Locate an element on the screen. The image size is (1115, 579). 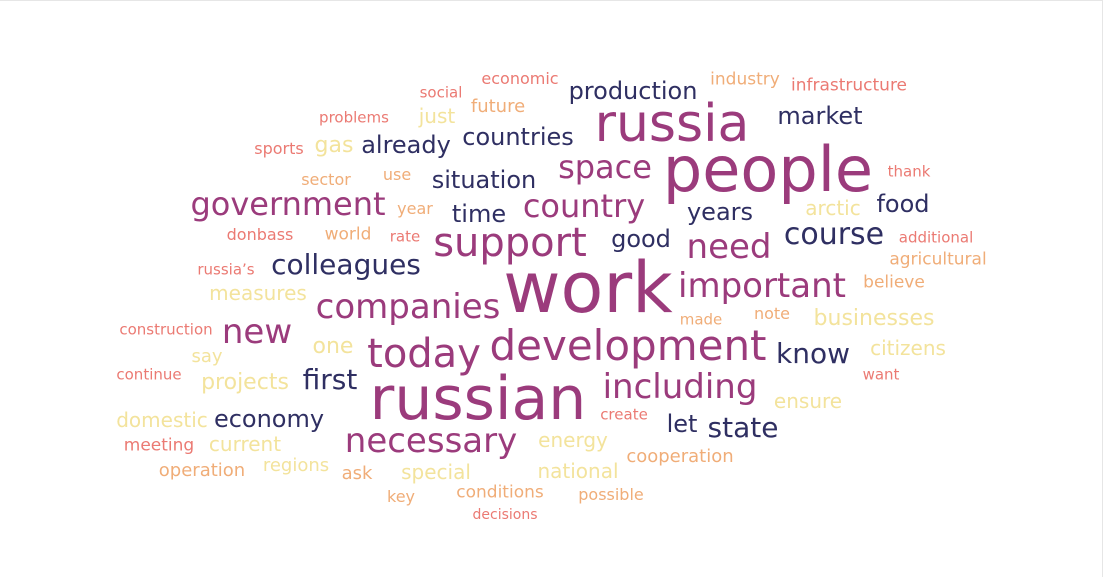
word-social: social is located at coordinates (441, 92).